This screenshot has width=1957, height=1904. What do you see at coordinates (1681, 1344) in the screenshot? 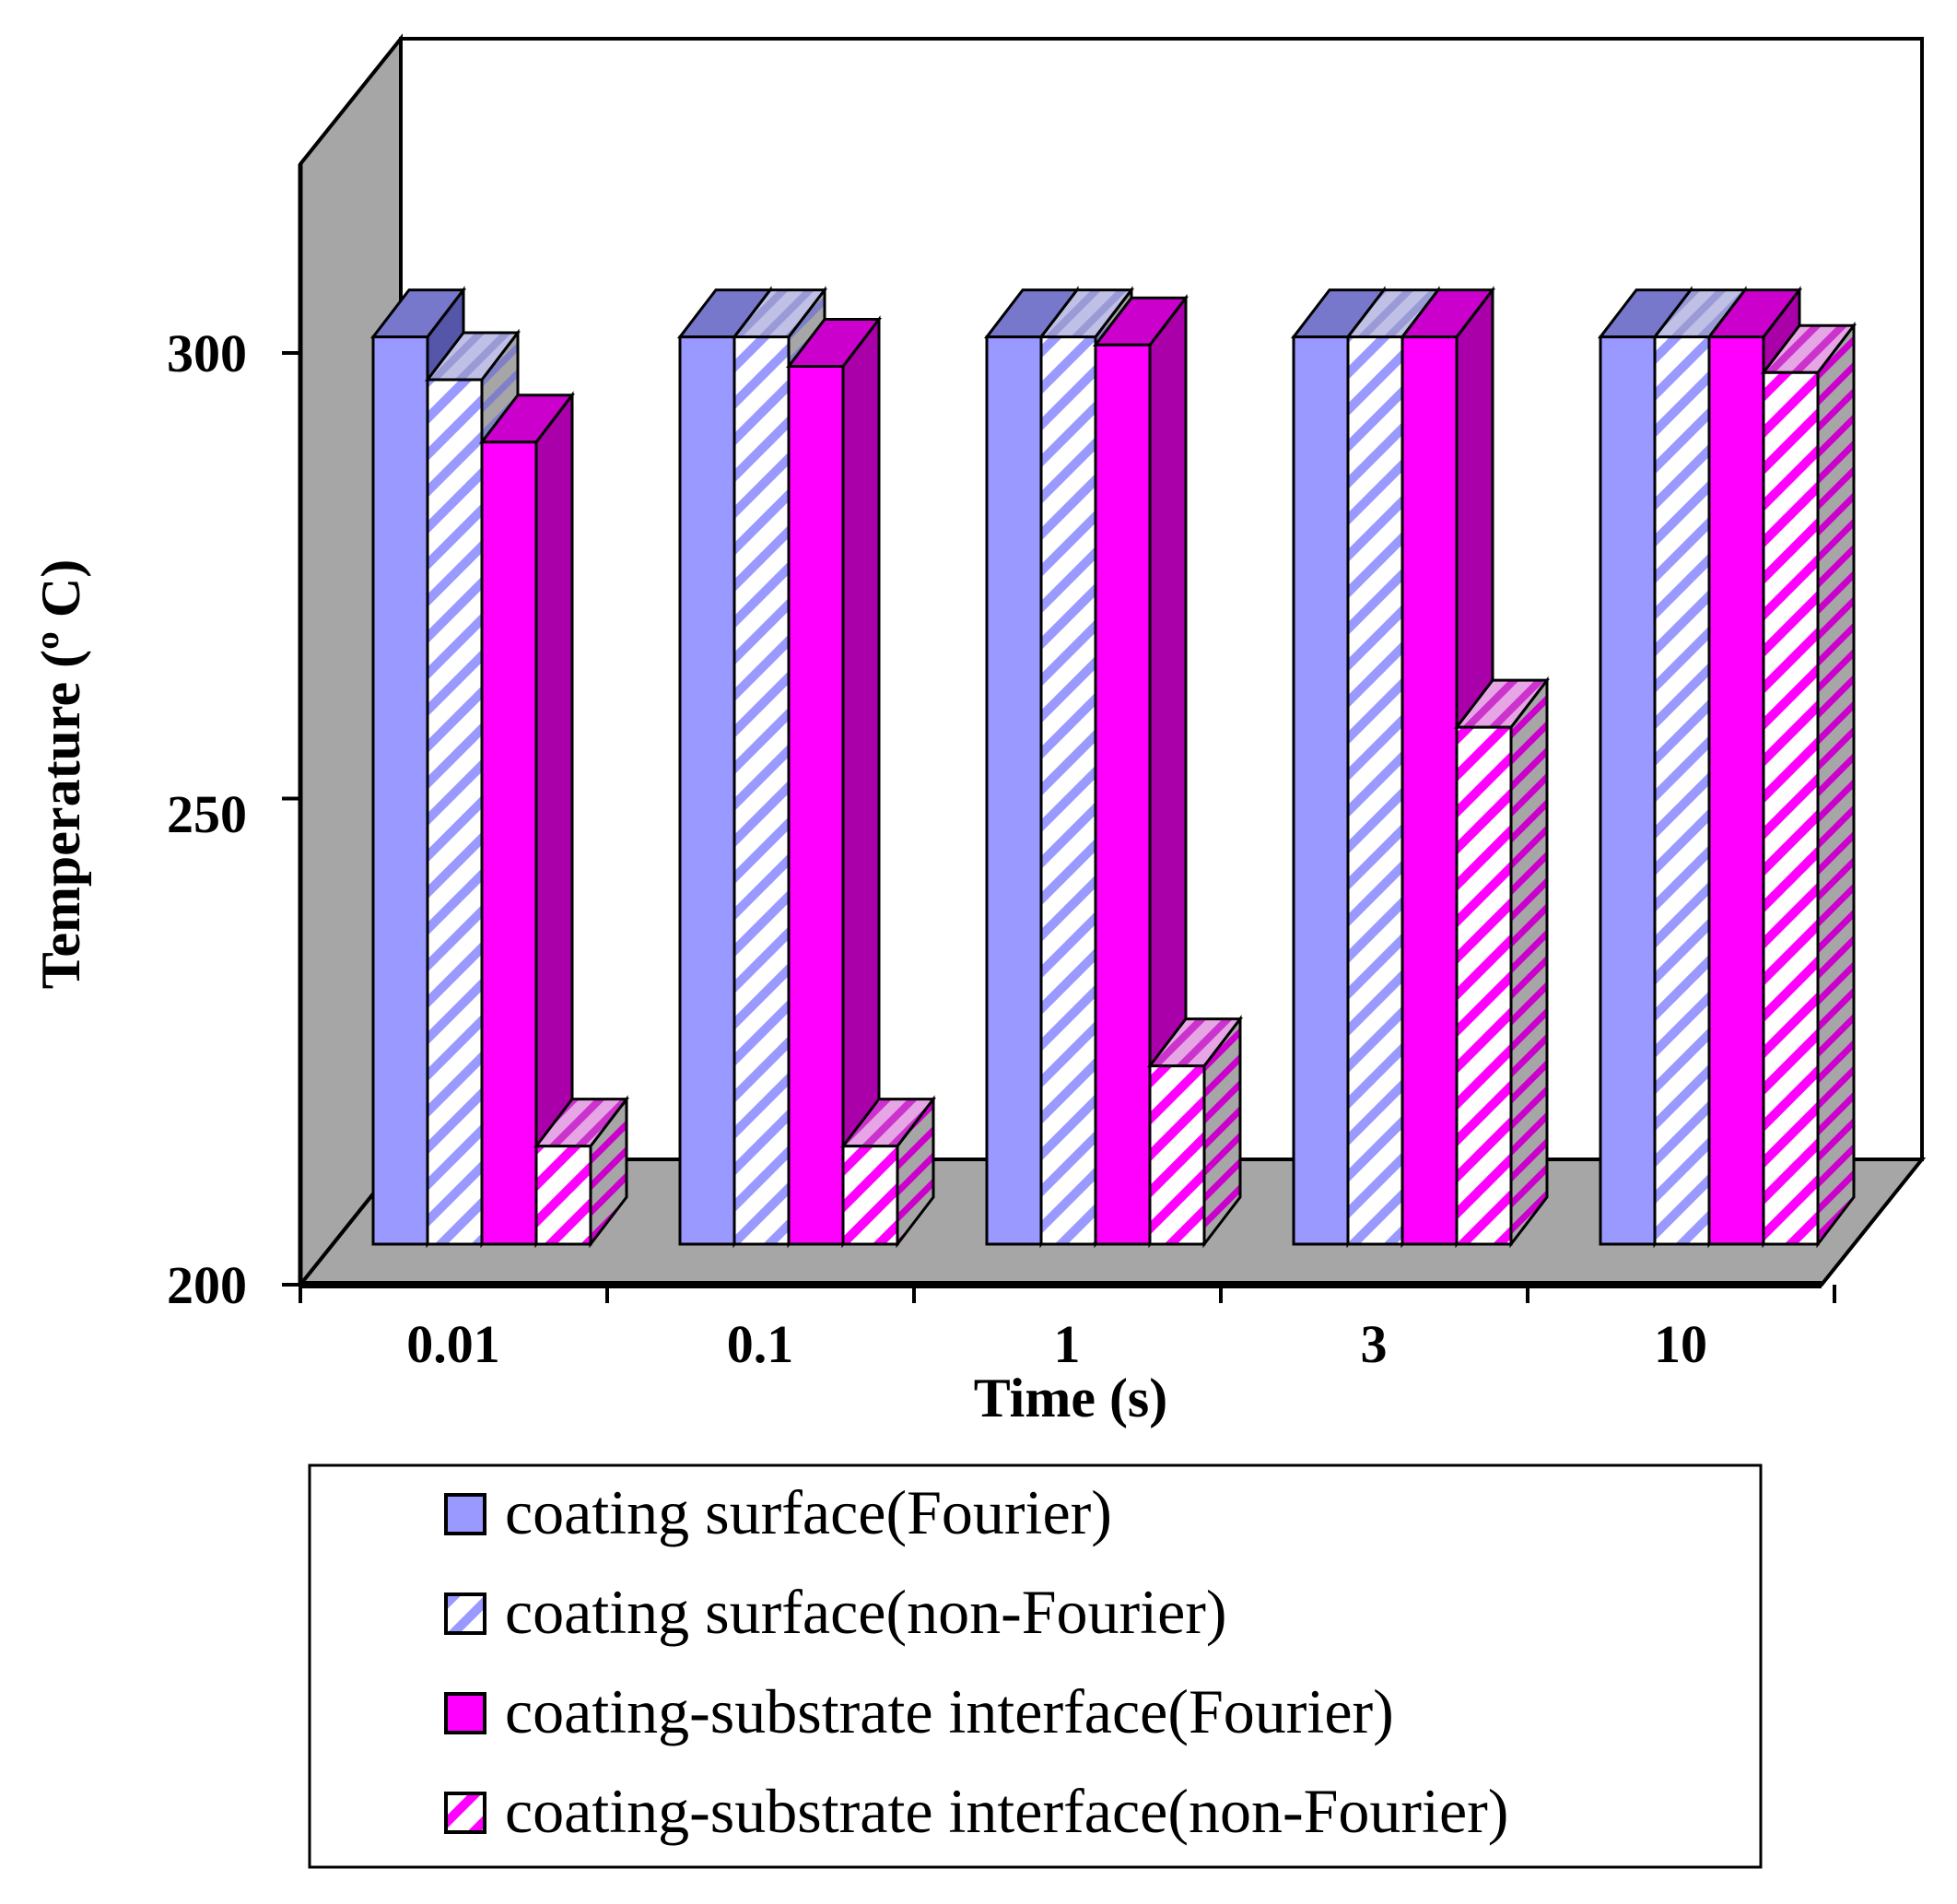
I see `x-tick-label: 10` at bounding box center [1681, 1344].